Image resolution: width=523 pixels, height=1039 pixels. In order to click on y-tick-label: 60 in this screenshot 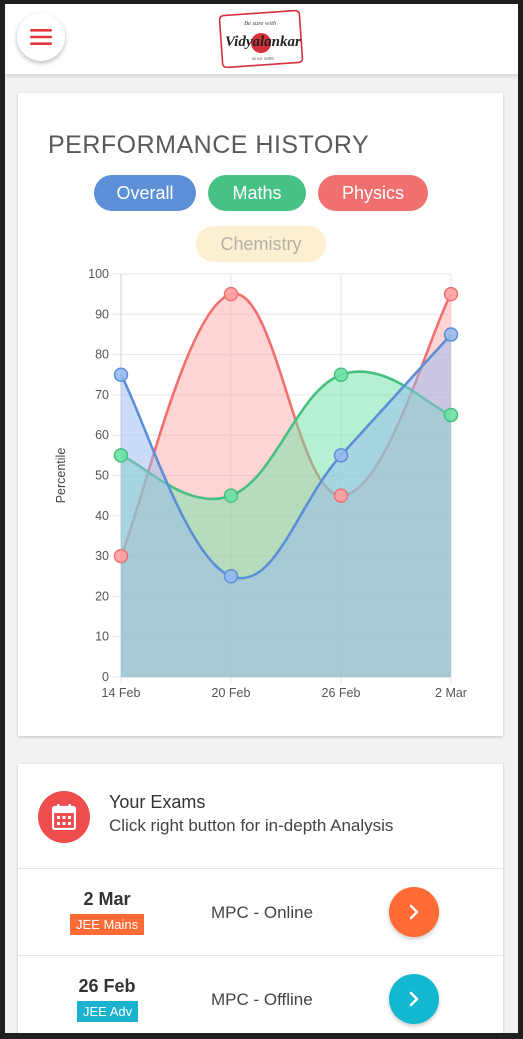, I will do `click(102, 435)`.